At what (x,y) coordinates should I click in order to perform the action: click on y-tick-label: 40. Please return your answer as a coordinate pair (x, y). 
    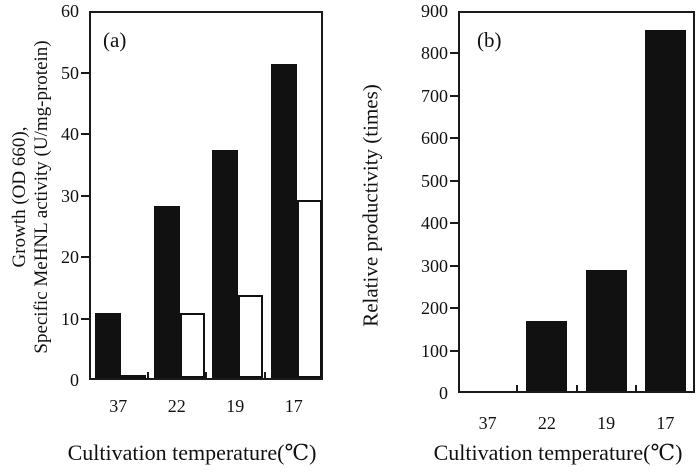
    Looking at the image, I should click on (70, 134).